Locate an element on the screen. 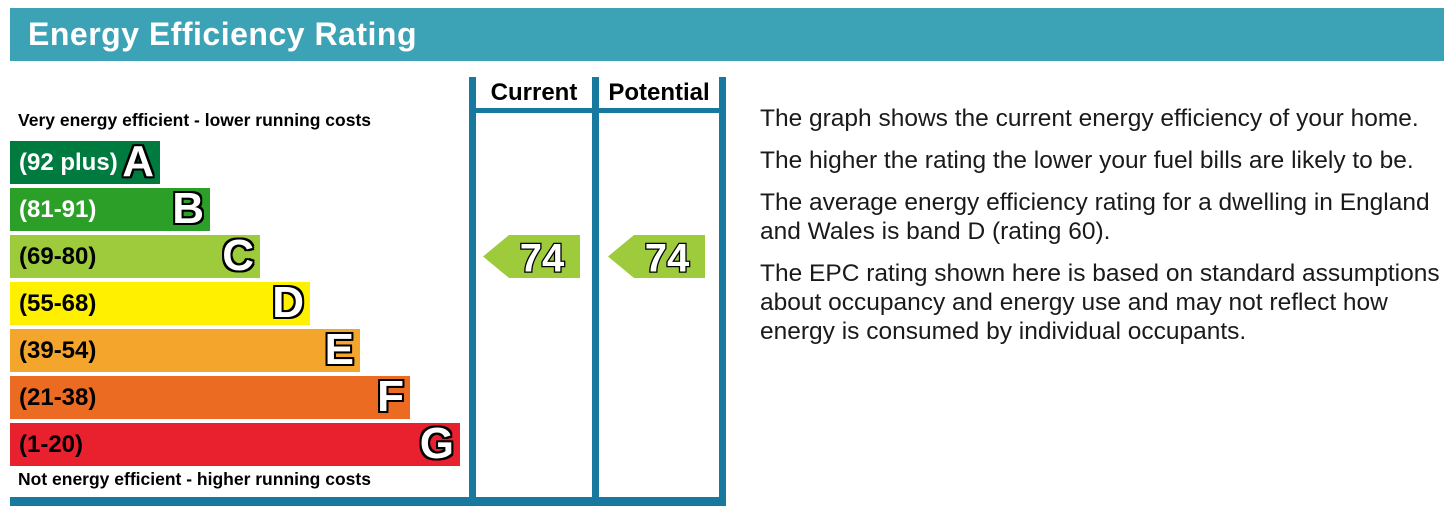 The width and height of the screenshot is (1453, 522). band-a: (92 plus) A is located at coordinates (85, 161).